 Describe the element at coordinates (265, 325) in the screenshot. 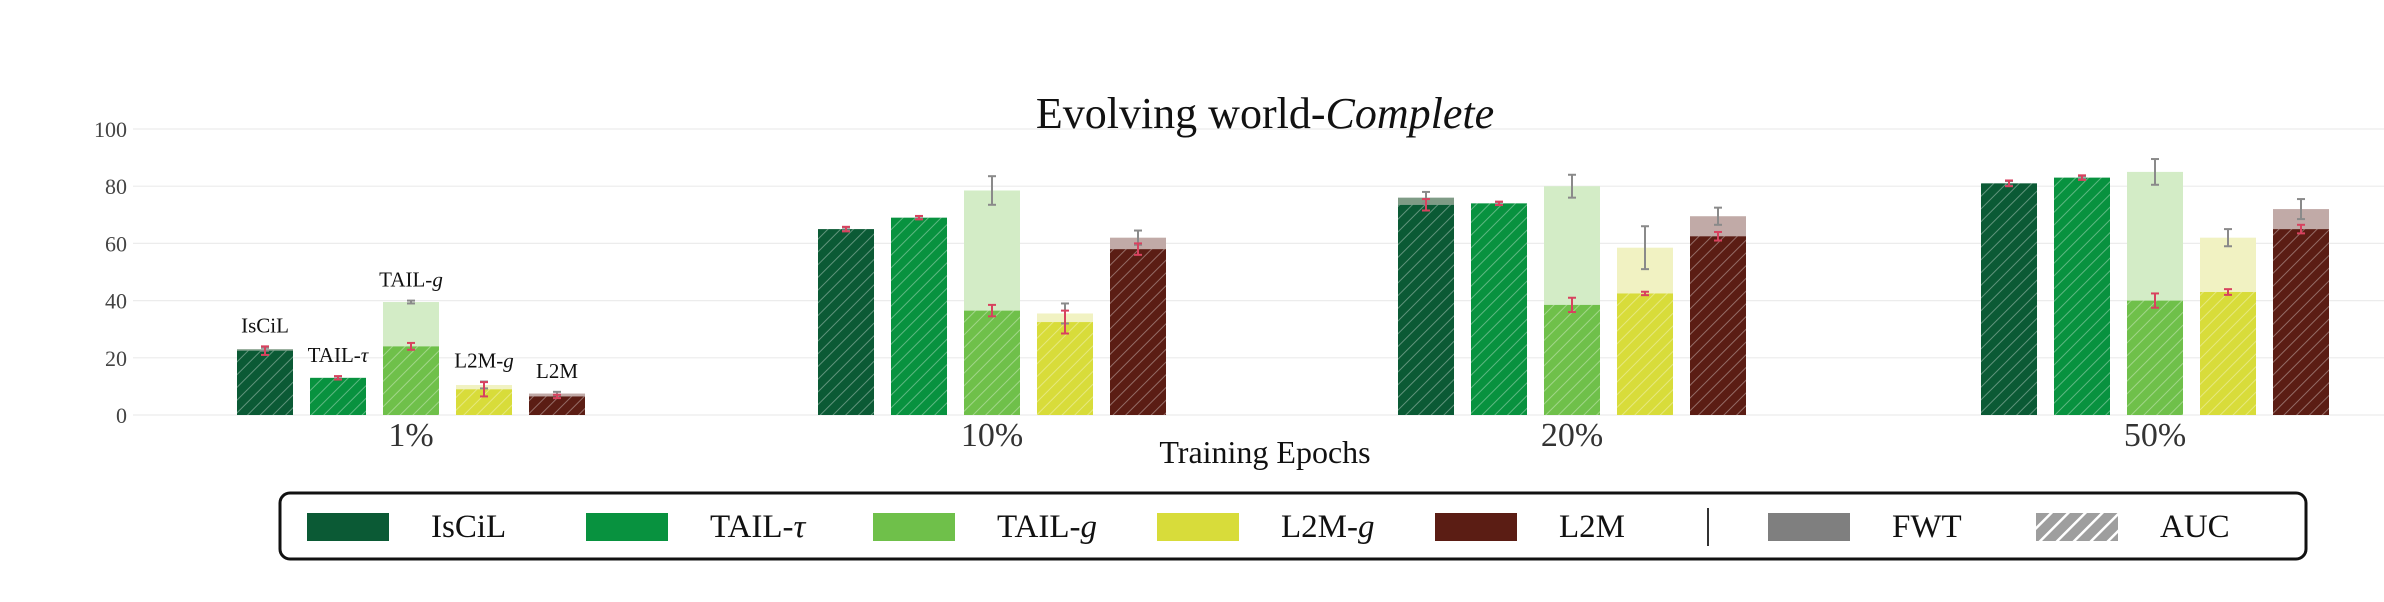

I see `series-label-iscil: IsCiL` at that location.